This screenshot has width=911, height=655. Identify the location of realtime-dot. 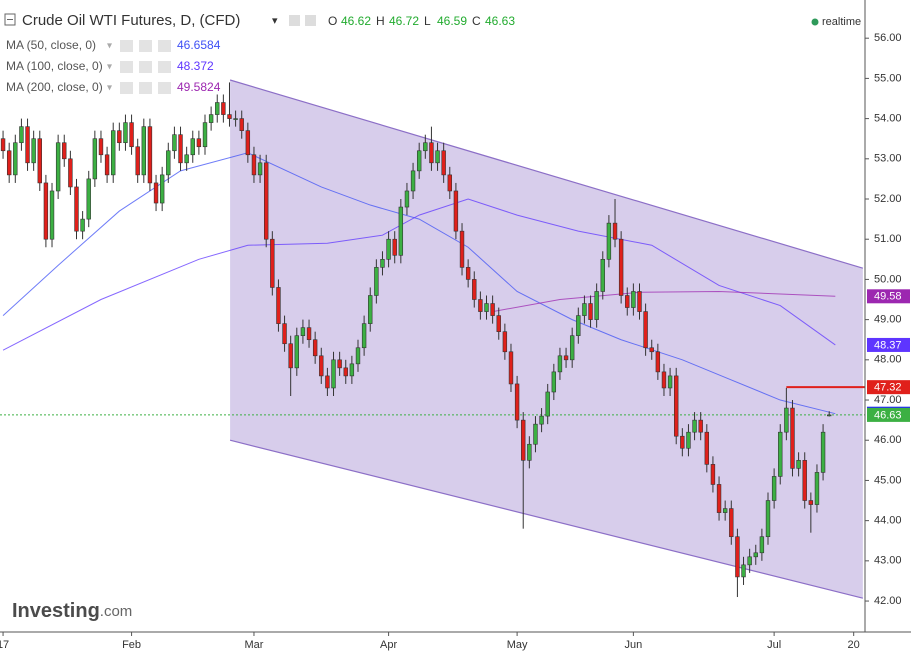
(815, 22).